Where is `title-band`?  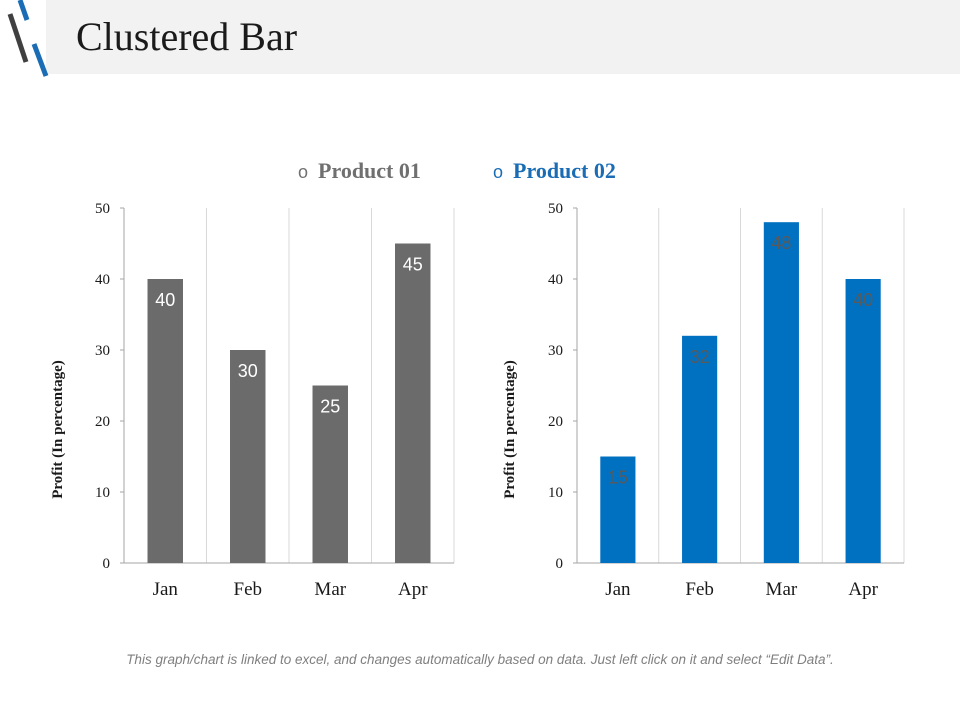 title-band is located at coordinates (503, 37).